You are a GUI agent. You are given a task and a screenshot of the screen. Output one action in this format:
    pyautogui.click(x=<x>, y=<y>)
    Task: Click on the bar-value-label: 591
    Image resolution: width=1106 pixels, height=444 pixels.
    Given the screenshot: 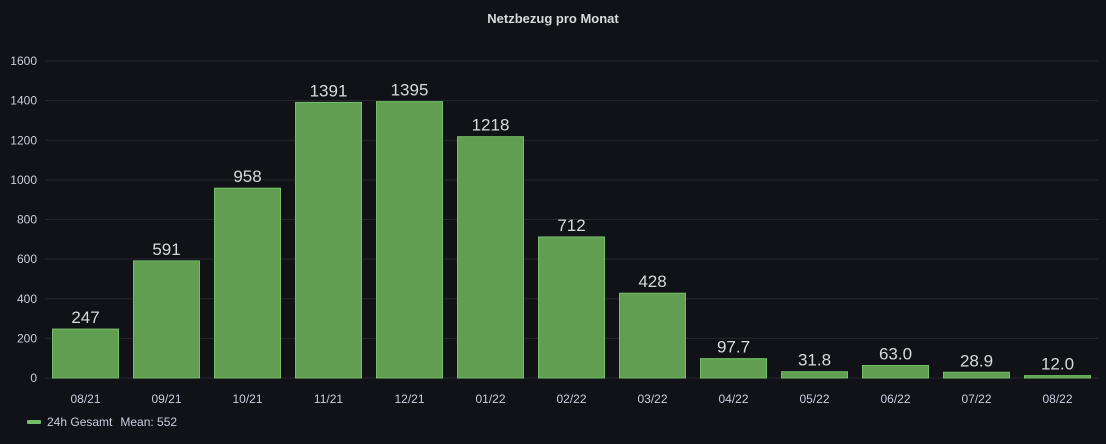 What is the action you would take?
    pyautogui.click(x=166, y=249)
    